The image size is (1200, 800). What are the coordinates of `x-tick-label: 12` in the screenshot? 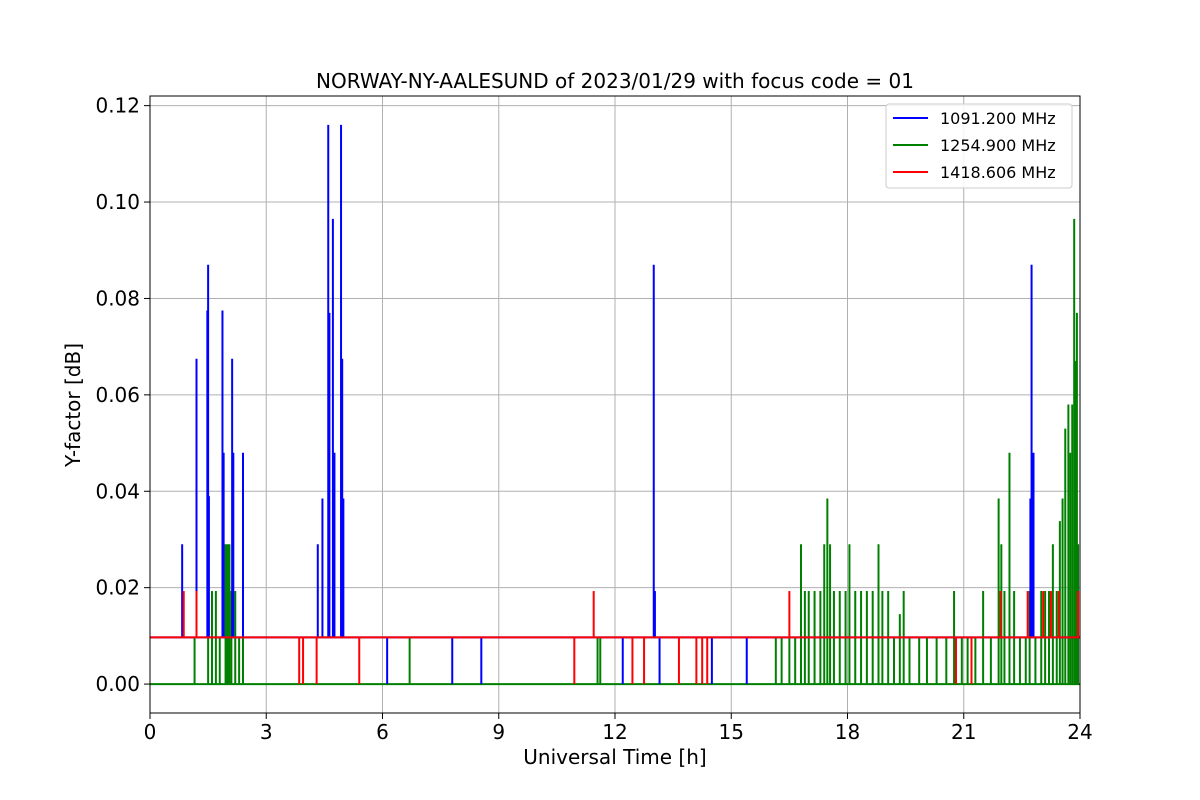 It's located at (614, 732).